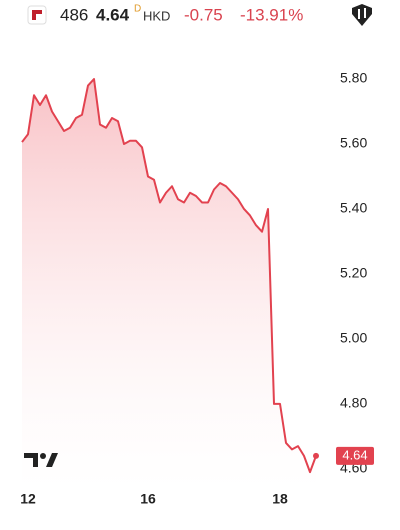 The image size is (400, 530). I want to click on price: 4.64, so click(113, 14).